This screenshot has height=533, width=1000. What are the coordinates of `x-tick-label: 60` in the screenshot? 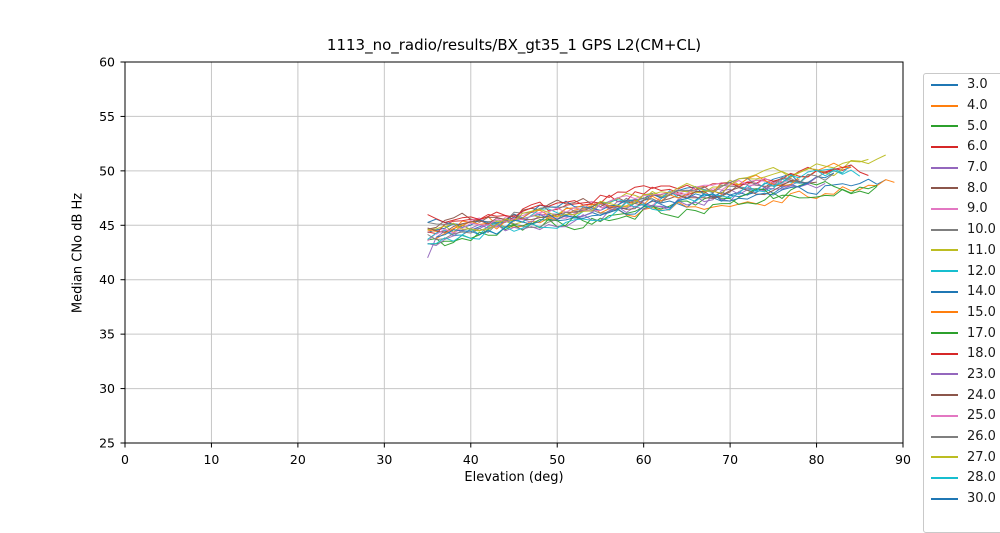 It's located at (644, 459).